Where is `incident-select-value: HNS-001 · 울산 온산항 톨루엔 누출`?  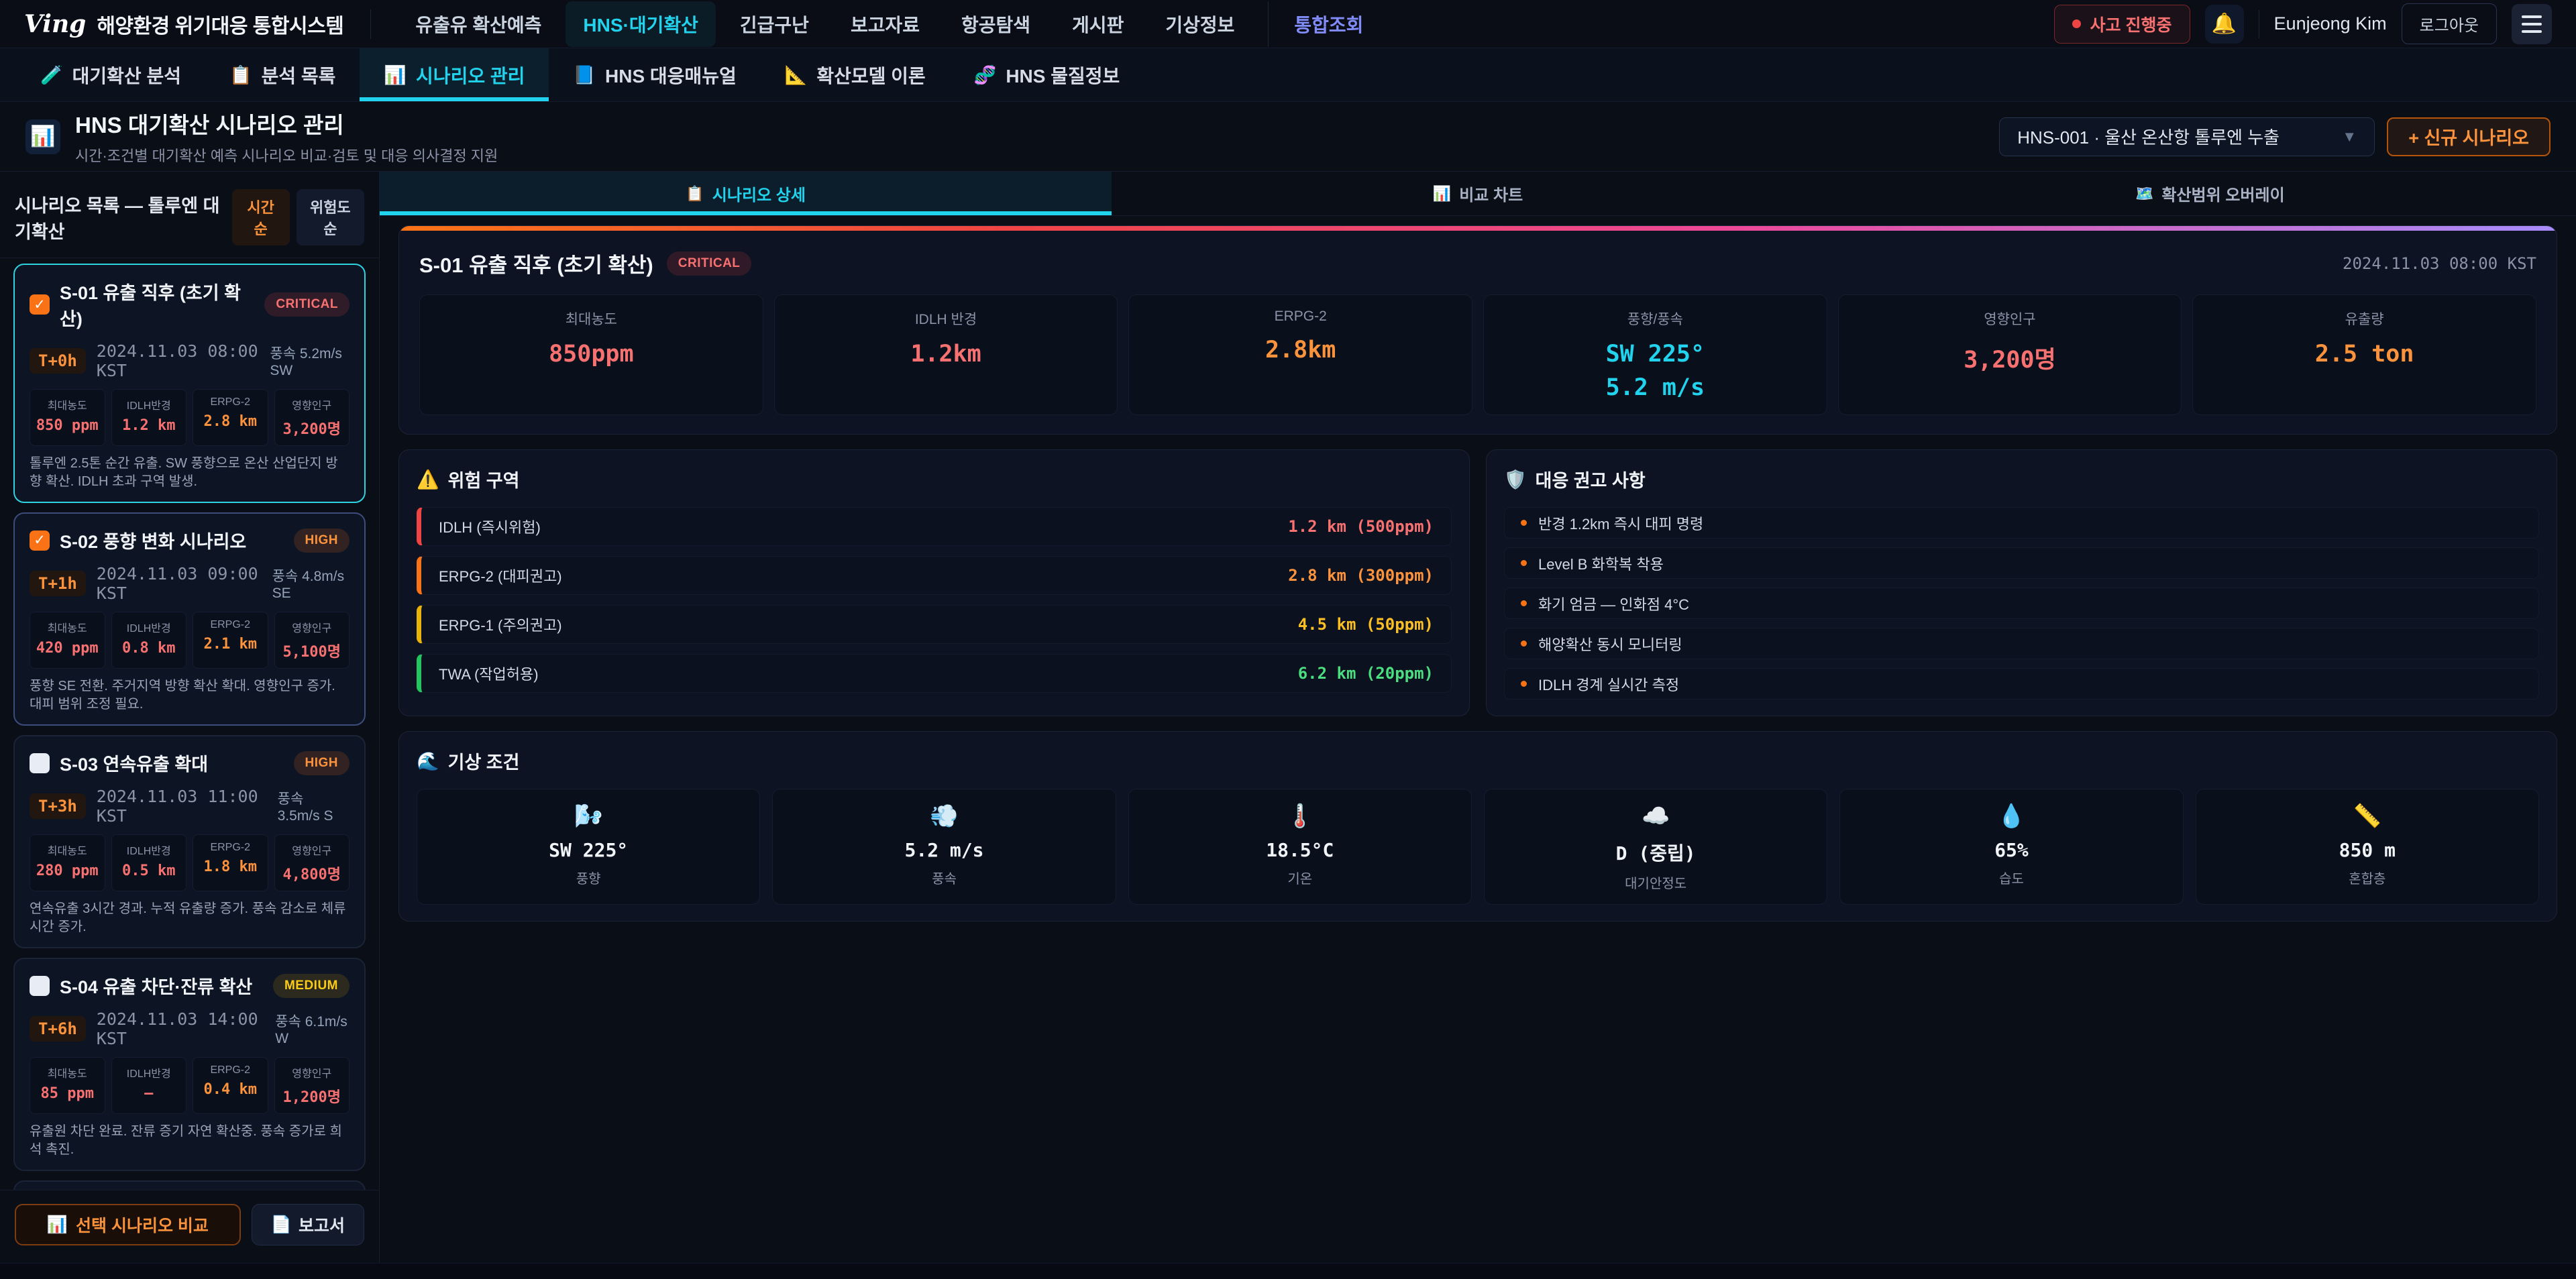
incident-select-value: HNS-001 · 울산 온산항 톨루엔 누출 is located at coordinates (2148, 137).